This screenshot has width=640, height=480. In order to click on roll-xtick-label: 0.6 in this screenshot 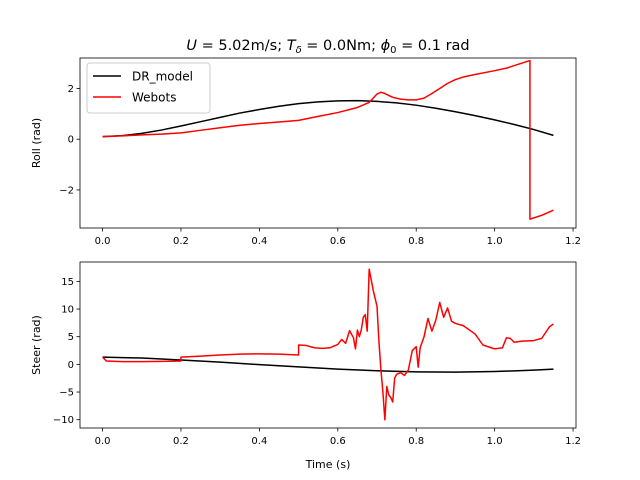, I will do `click(338, 241)`.